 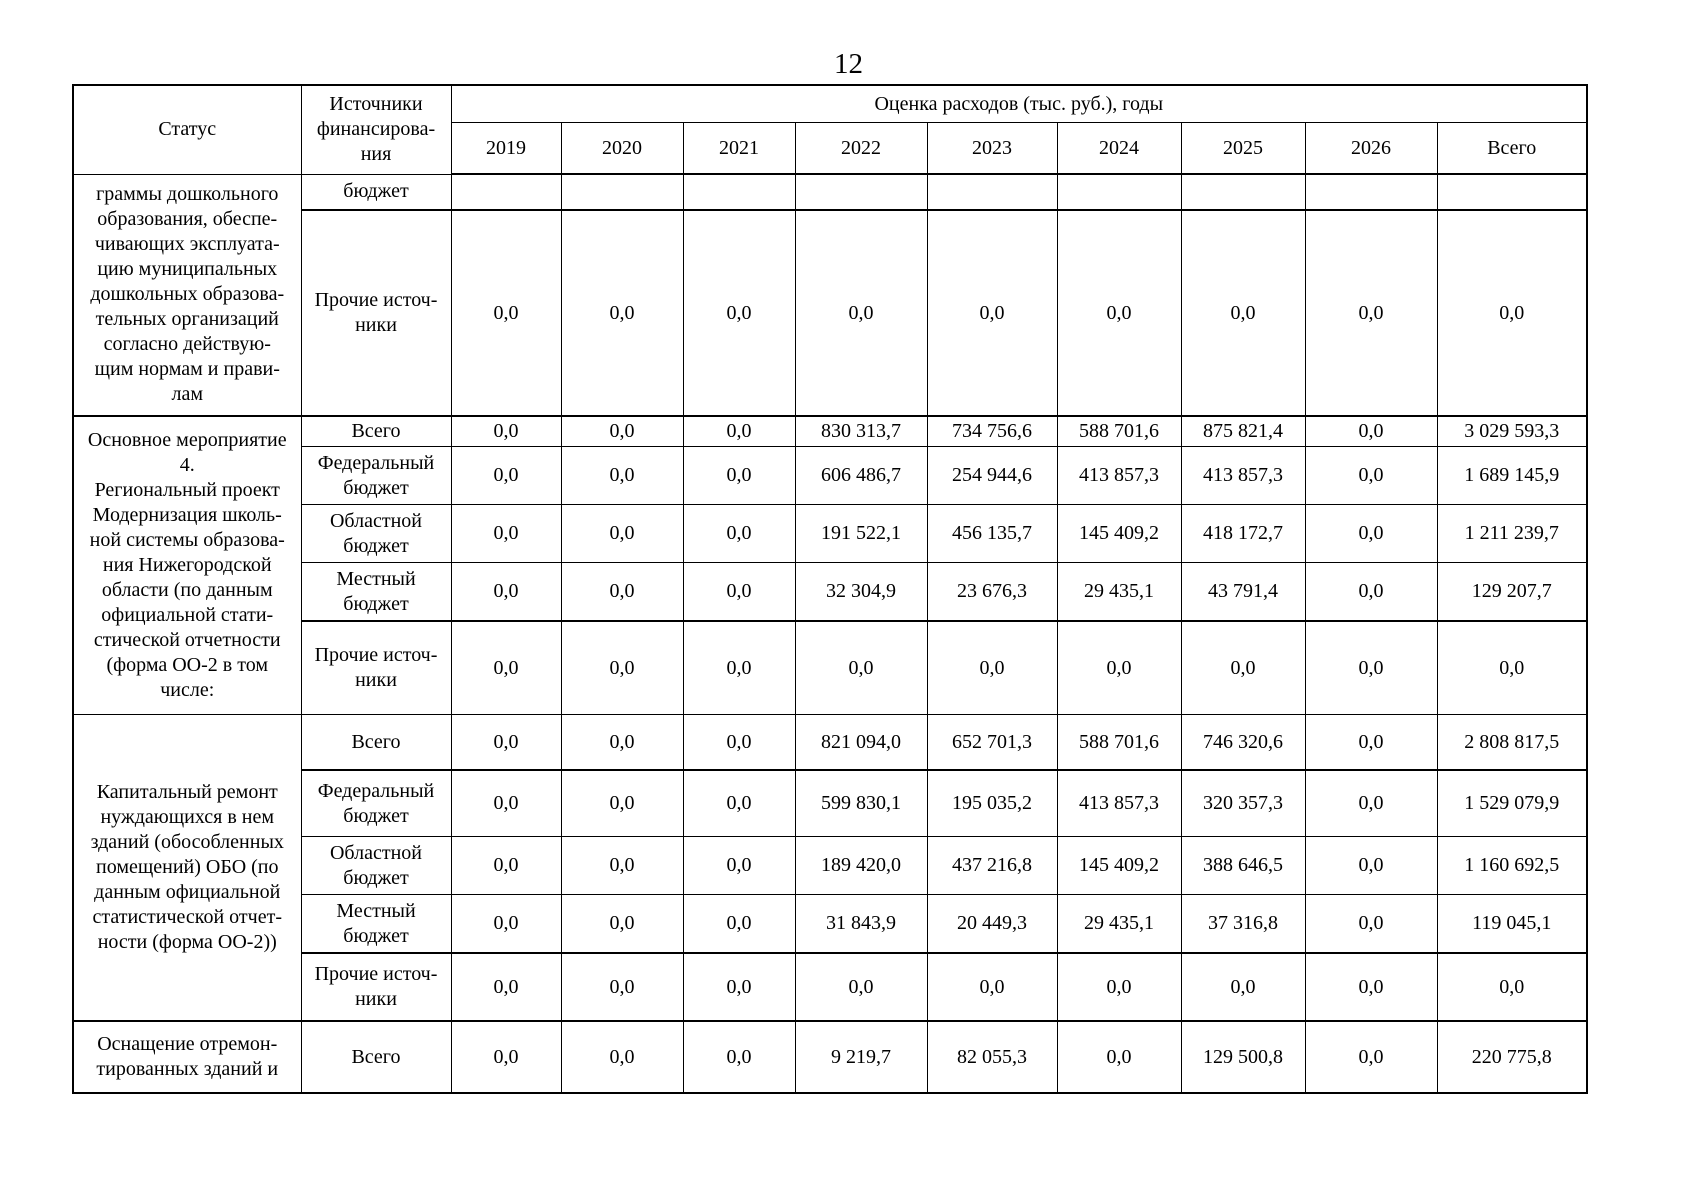 What do you see at coordinates (376, 803) in the screenshot?
I see `source-cell: Федеральный бюджет` at bounding box center [376, 803].